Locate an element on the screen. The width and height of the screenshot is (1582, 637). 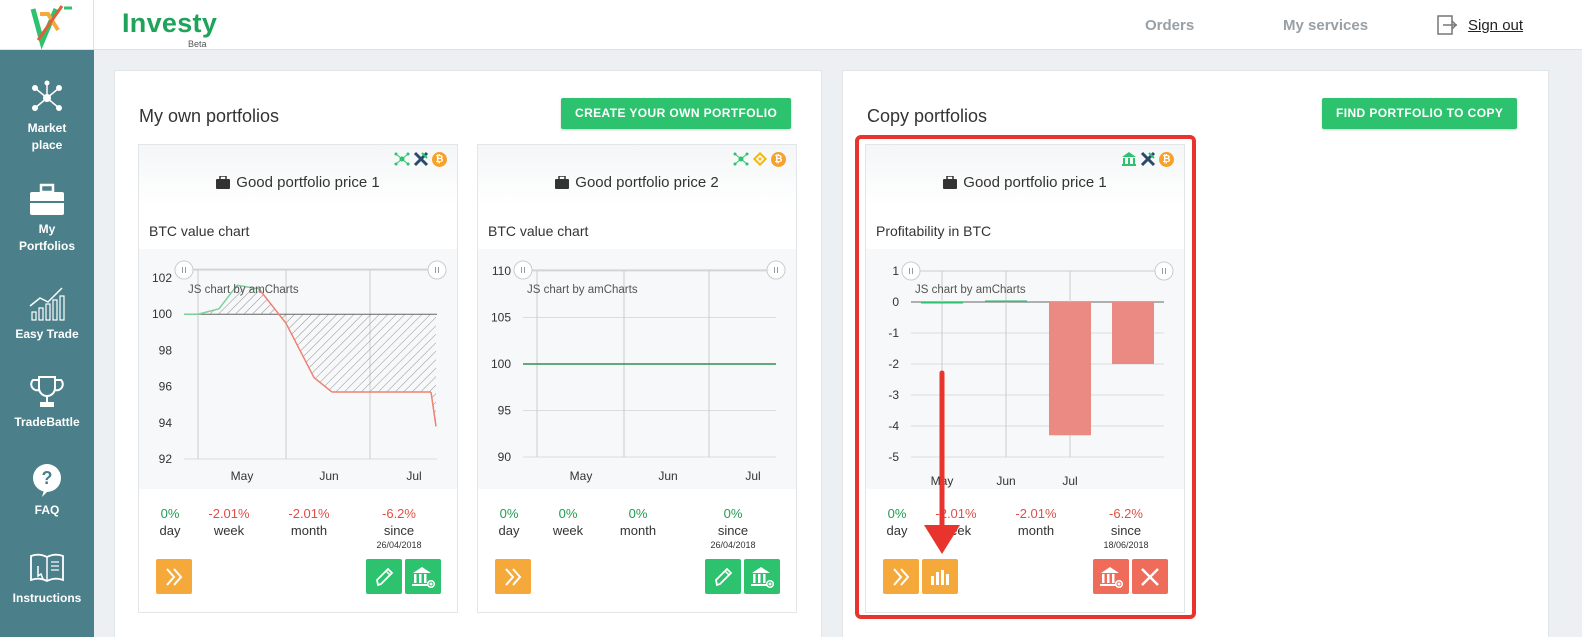
y-tick-label: 0 is located at coordinates (895, 302).